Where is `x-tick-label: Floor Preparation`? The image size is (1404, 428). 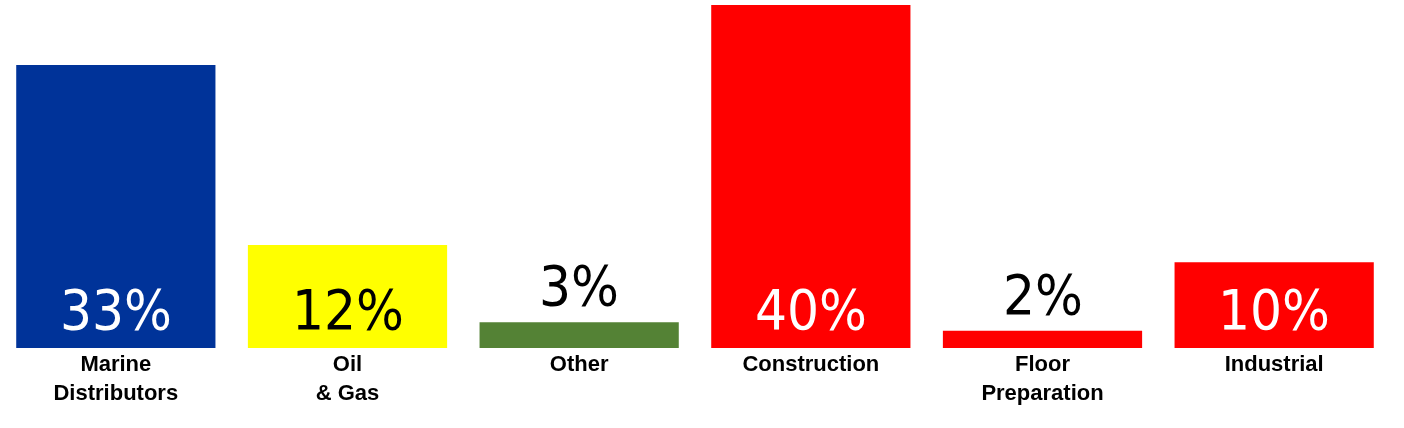 x-tick-label: Floor Preparation is located at coordinates (1042, 378).